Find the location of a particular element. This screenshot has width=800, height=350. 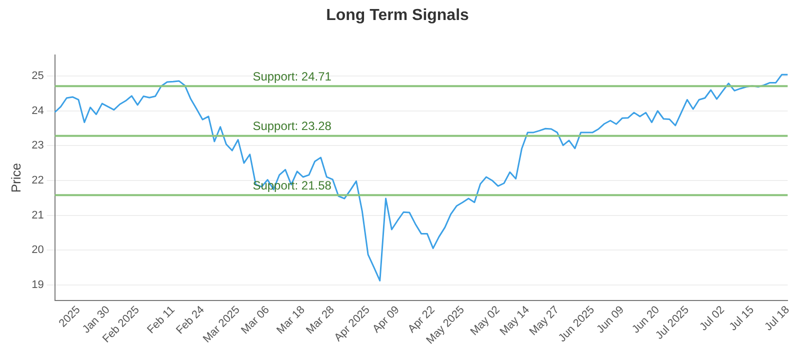

y-tick-label: 24 is located at coordinates (38, 110).